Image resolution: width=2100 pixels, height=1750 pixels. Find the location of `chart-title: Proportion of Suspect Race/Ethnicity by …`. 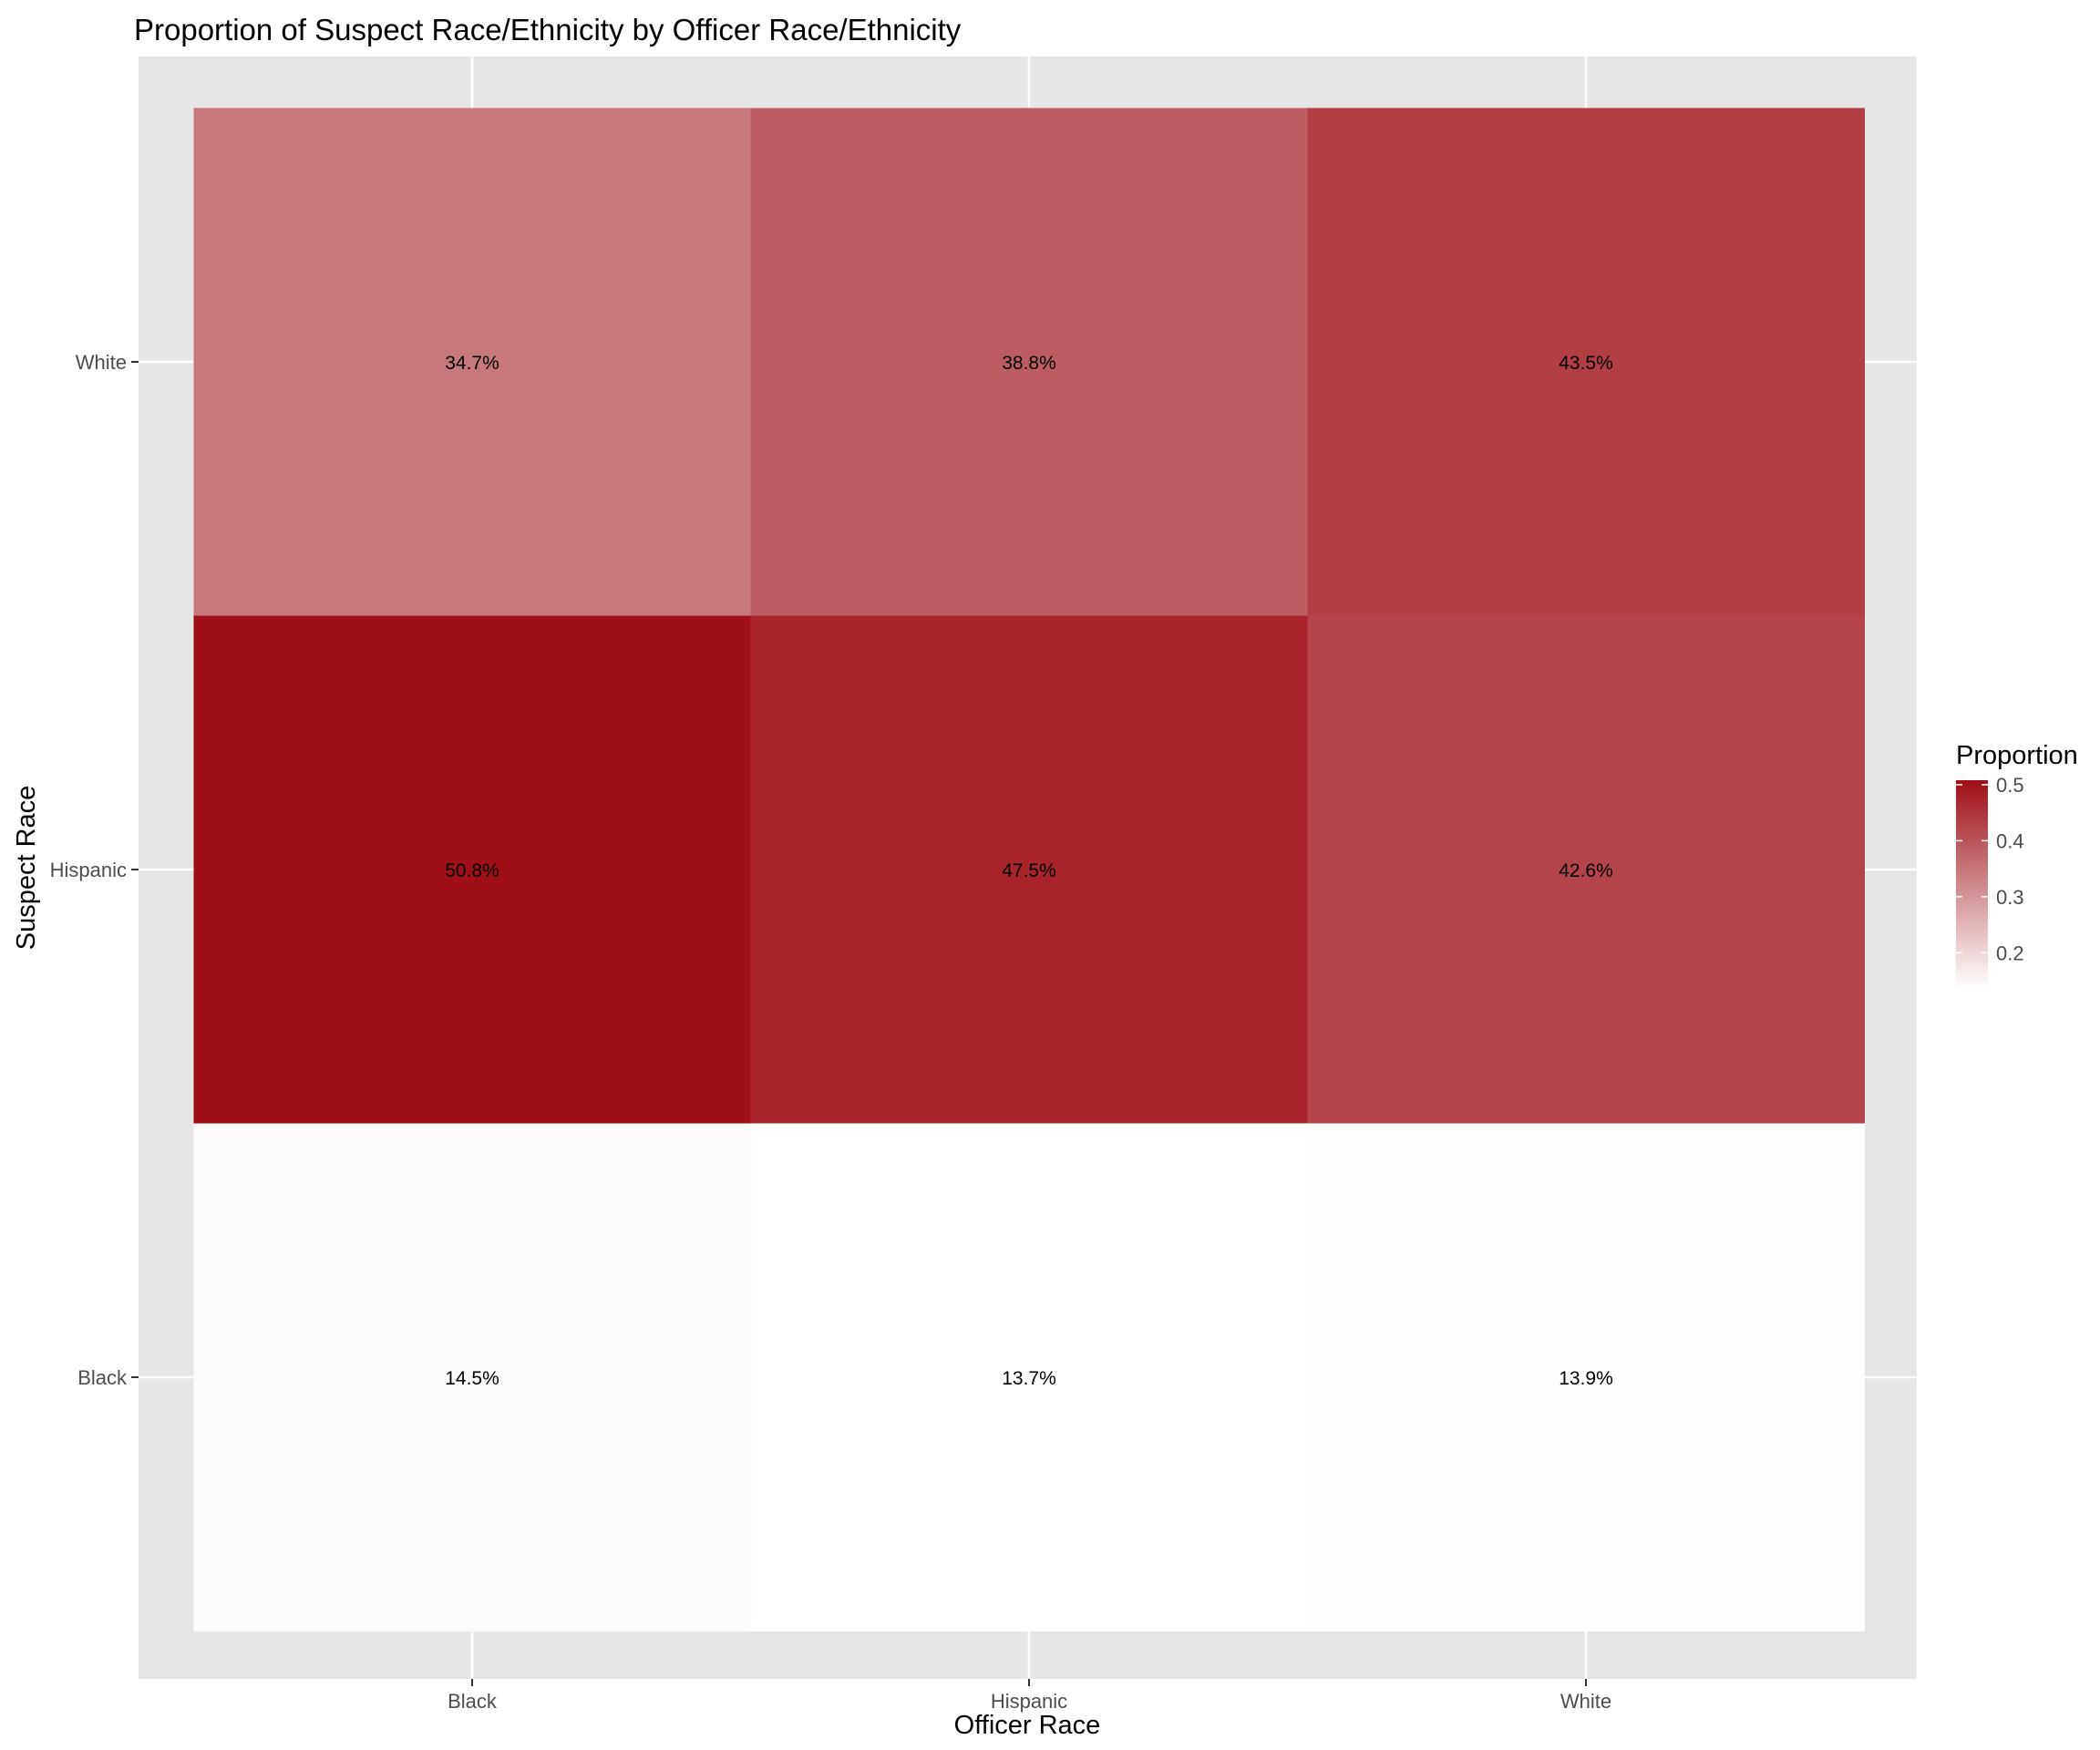

chart-title: Proportion of Suspect Race/Ethnicity by … is located at coordinates (548, 30).